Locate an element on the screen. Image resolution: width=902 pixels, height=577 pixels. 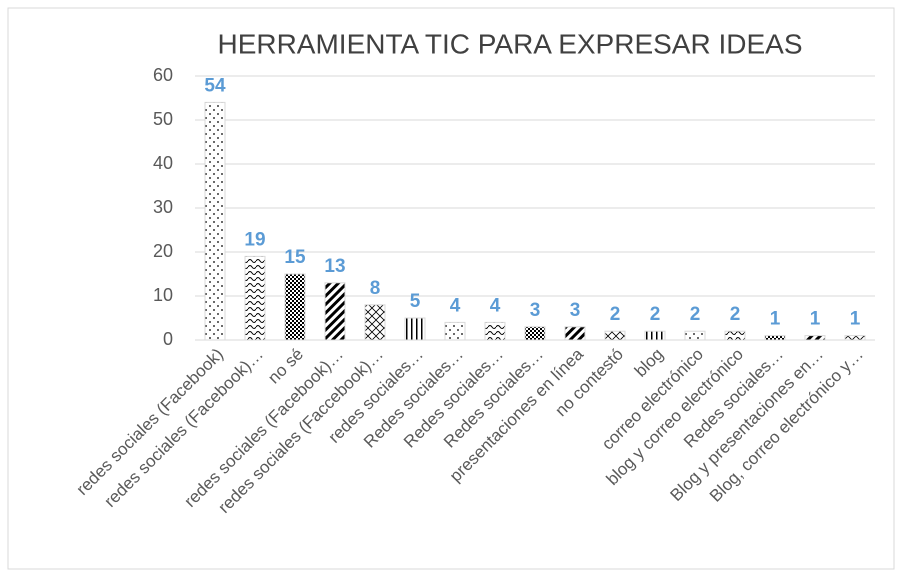
data-label: 13 is located at coordinates (334, 266).